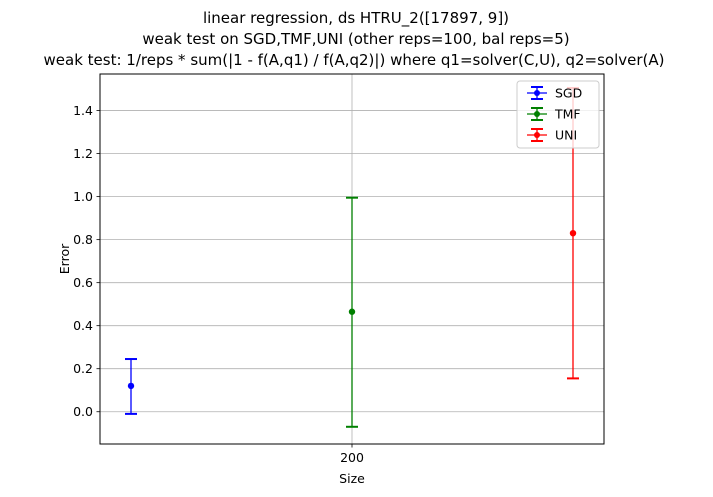 Image resolution: width=713 pixels, height=497 pixels. Describe the element at coordinates (554, 93) in the screenshot. I see `legend-entry-sgd: SGD` at that location.